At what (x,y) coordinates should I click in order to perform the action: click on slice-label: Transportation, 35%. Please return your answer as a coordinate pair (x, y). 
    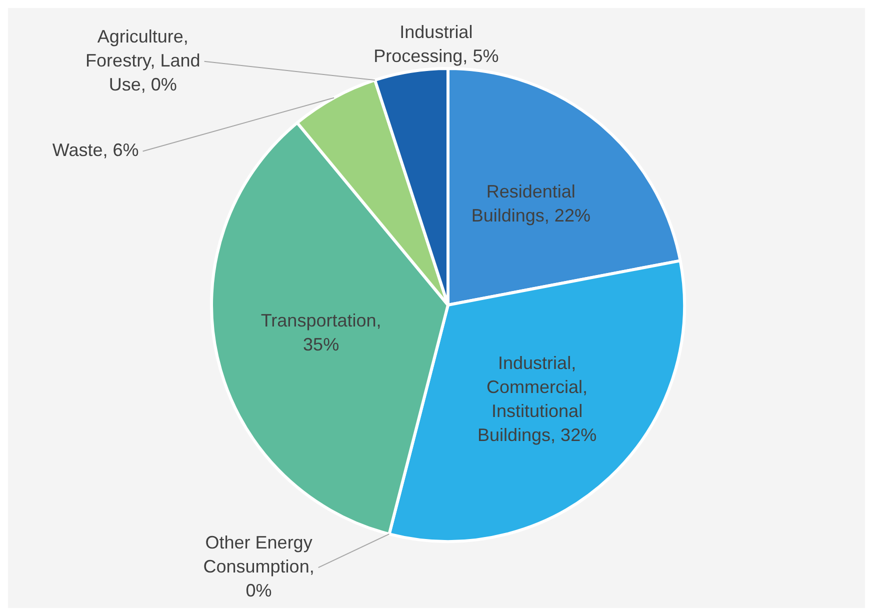
    Looking at the image, I should click on (321, 332).